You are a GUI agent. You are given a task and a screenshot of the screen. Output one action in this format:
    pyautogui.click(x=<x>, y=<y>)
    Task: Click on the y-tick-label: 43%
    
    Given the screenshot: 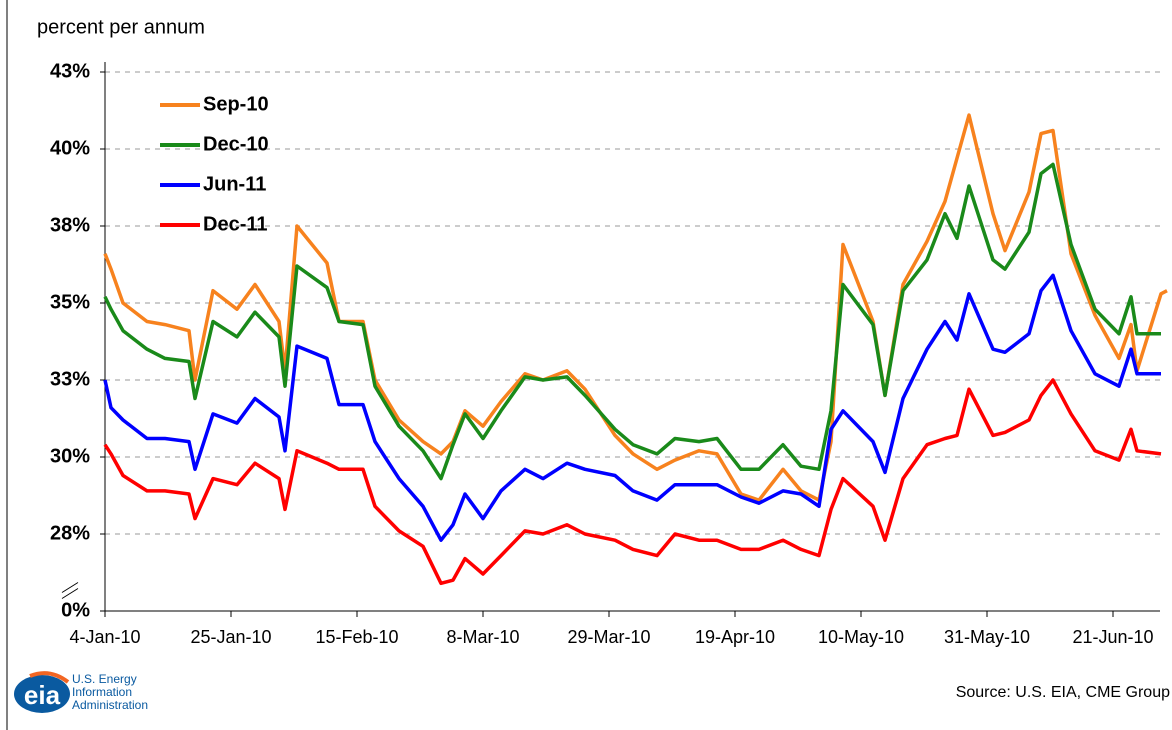 What is the action you would take?
    pyautogui.click(x=70, y=71)
    